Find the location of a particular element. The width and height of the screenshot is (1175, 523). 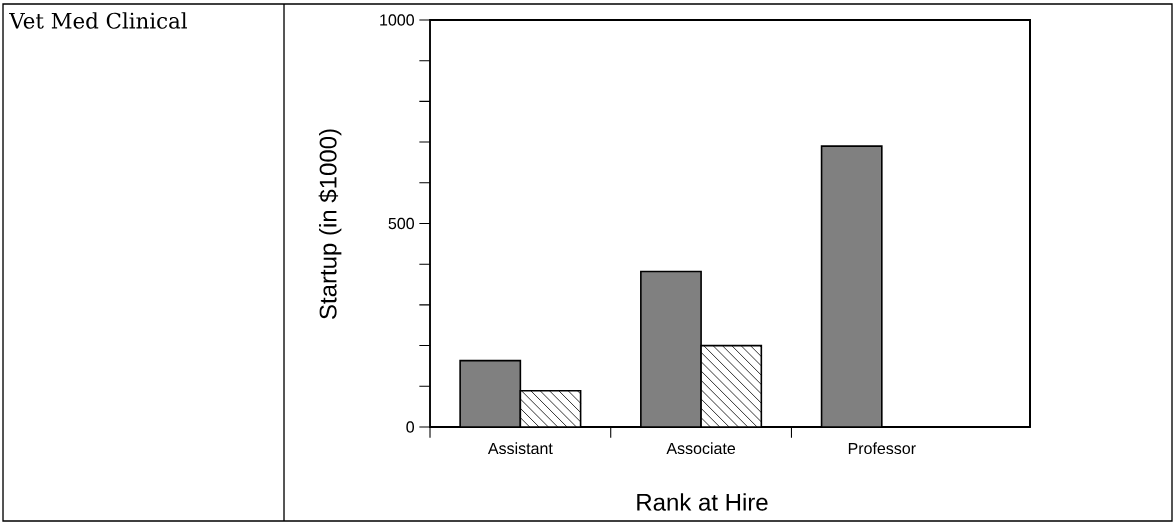

x-tick-label: Professor is located at coordinates (882, 448).